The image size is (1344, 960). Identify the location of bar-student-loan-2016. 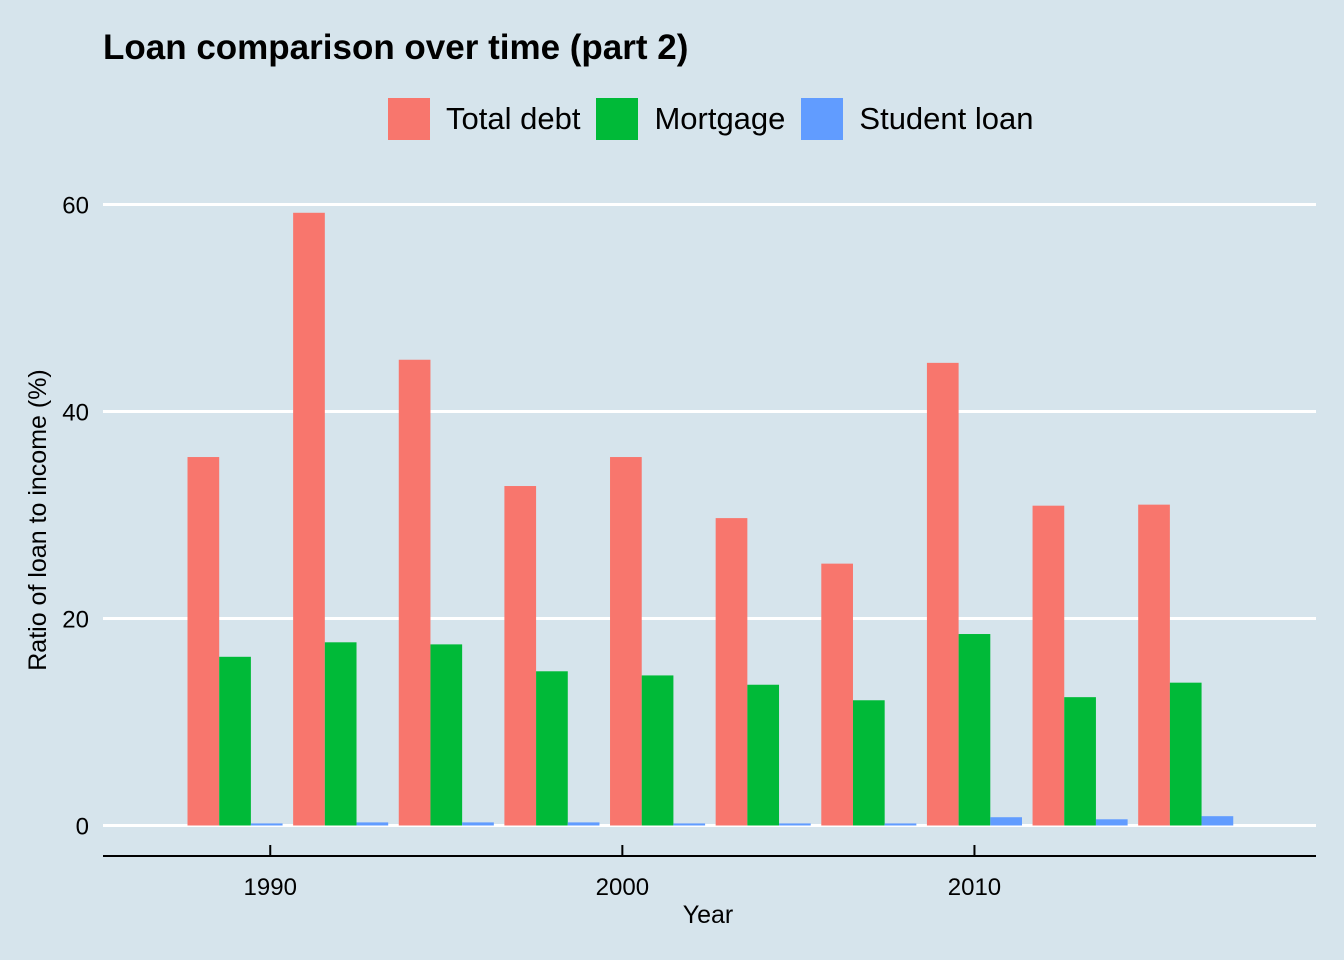
(1217, 821).